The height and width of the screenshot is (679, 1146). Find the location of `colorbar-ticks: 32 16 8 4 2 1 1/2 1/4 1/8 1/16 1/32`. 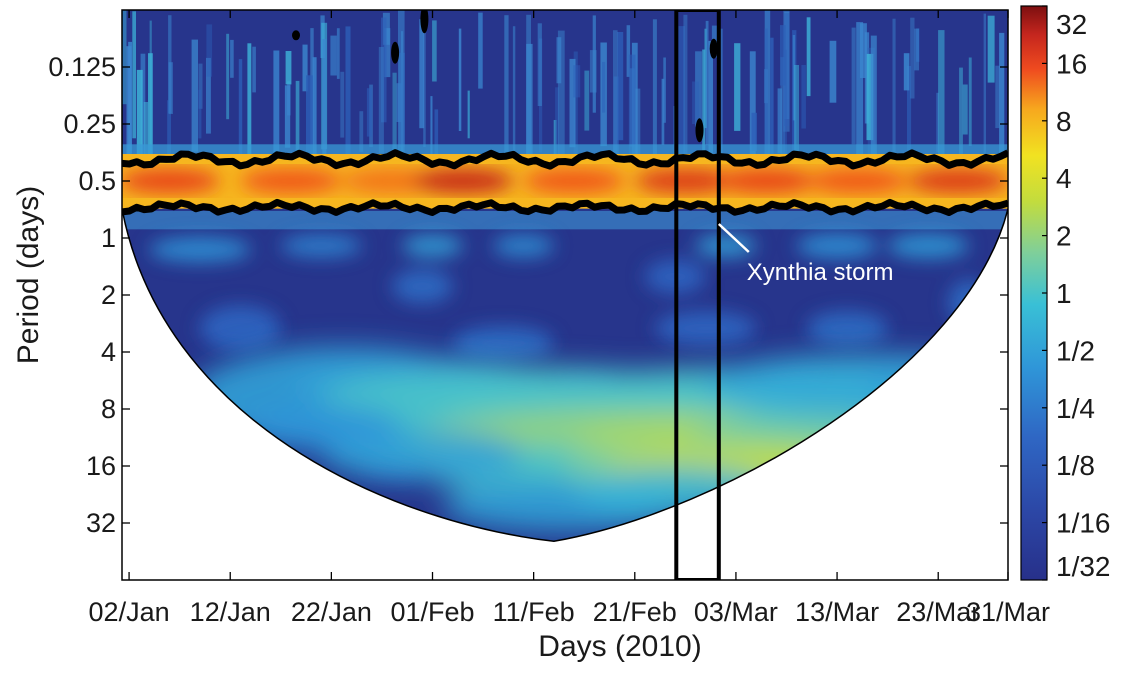

colorbar-ticks: 32 16 8 4 2 1 1/2 1/4 1/8 1/16 1/32 is located at coordinates (1076, 293).